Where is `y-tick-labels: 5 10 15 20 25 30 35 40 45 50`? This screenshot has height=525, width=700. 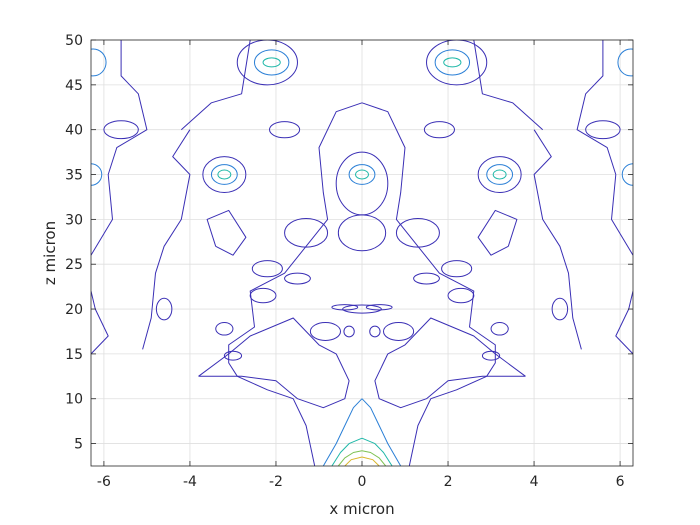 y-tick-labels: 5 10 15 20 25 30 35 40 45 50 is located at coordinates (74, 243).